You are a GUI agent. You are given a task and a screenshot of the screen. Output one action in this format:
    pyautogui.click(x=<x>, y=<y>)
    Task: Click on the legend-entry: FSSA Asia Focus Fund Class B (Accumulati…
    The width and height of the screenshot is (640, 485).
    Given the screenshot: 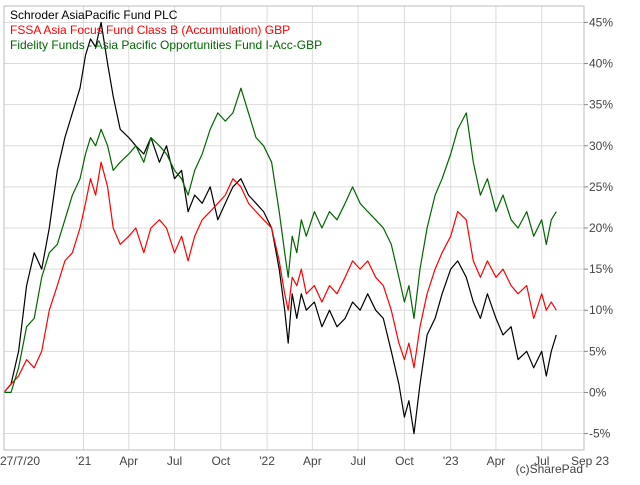 What is the action you would take?
    pyautogui.click(x=150, y=30)
    